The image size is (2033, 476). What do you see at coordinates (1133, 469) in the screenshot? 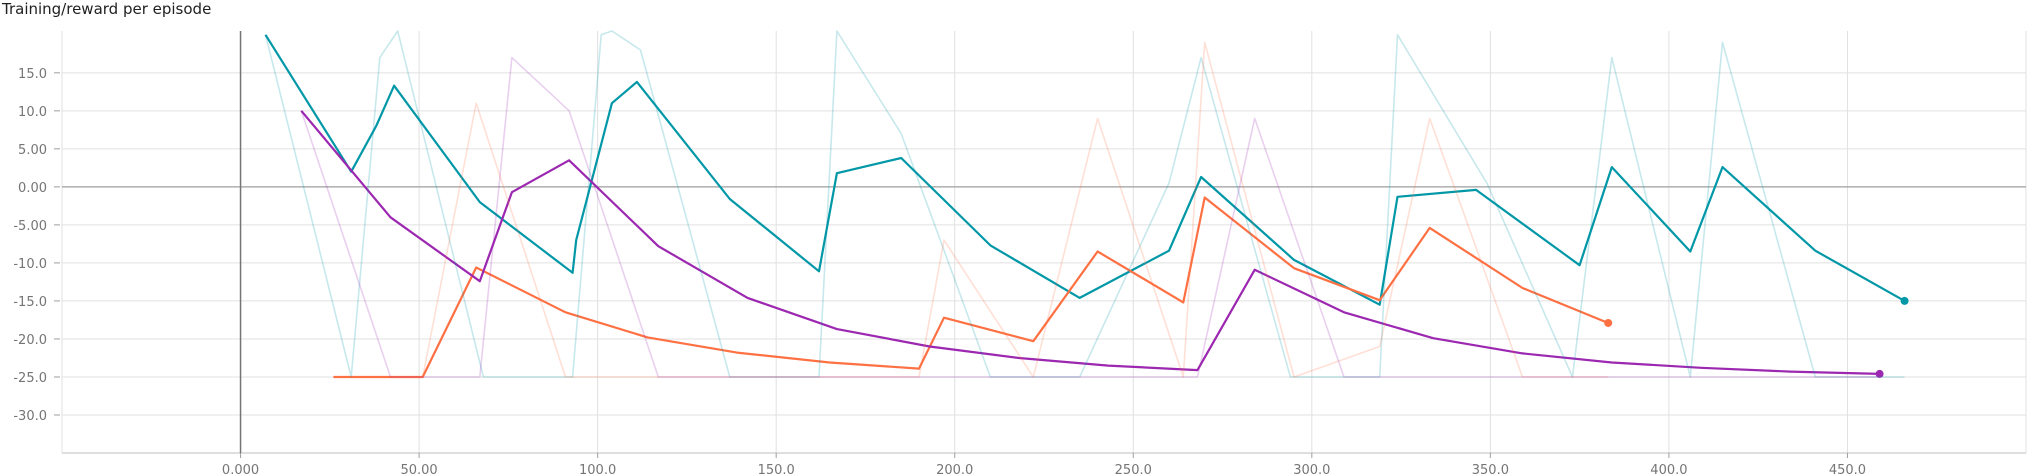
I see `x-tick-label: 250.0` at bounding box center [1133, 469].